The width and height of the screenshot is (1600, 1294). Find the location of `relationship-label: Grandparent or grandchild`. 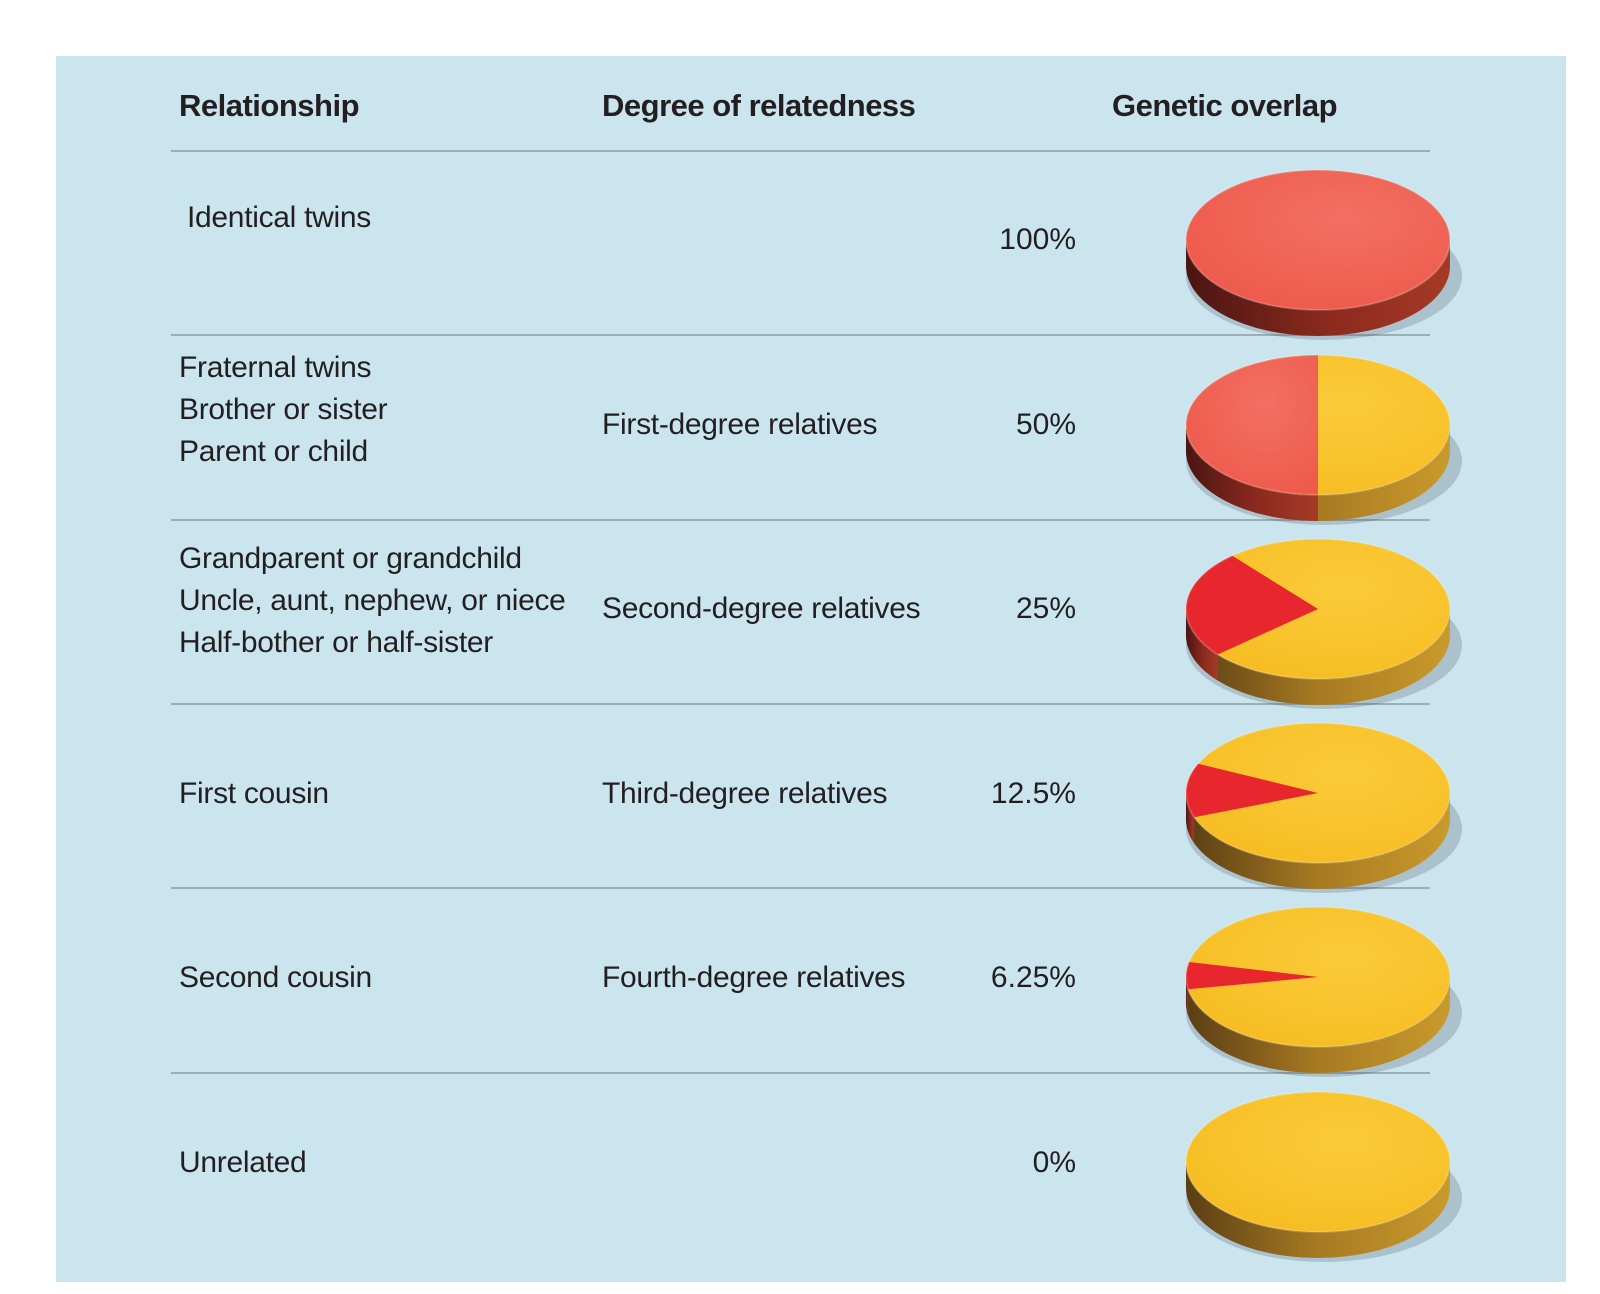

relationship-label: Grandparent or grandchild is located at coordinates (350, 558).